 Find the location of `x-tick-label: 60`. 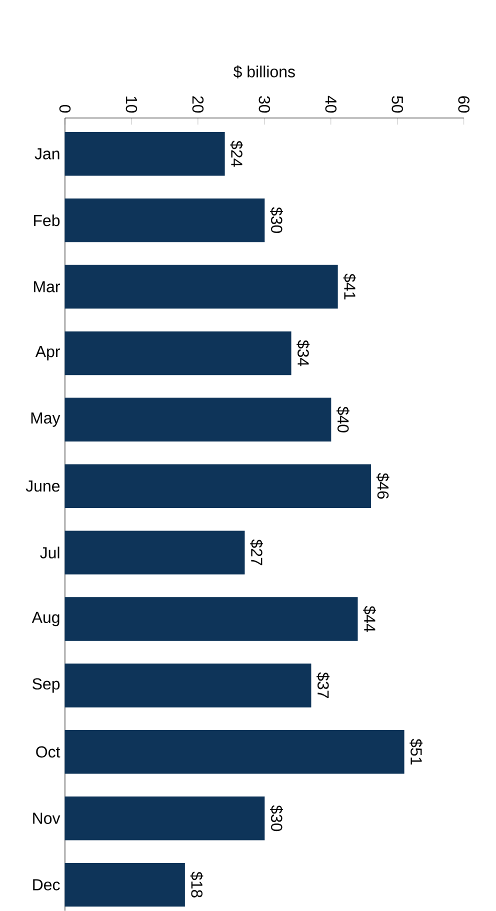

x-tick-label: 60 is located at coordinates (464, 104).